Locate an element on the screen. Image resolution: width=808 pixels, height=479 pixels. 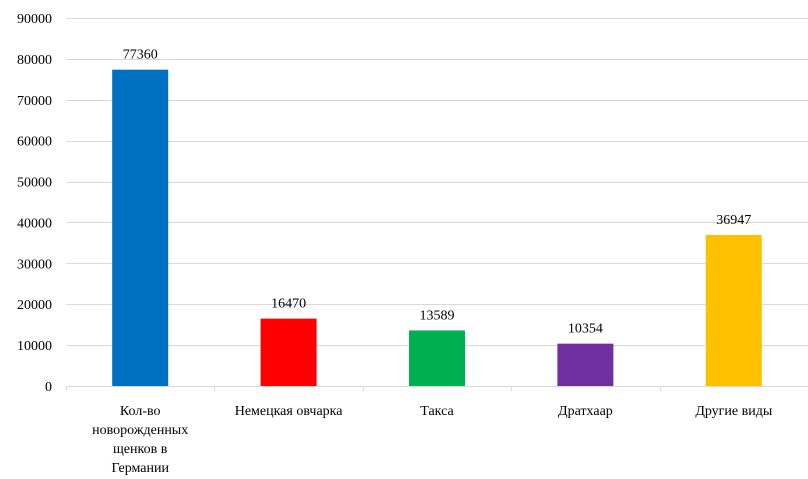
y-tick-label: 40000 is located at coordinates (34, 223).